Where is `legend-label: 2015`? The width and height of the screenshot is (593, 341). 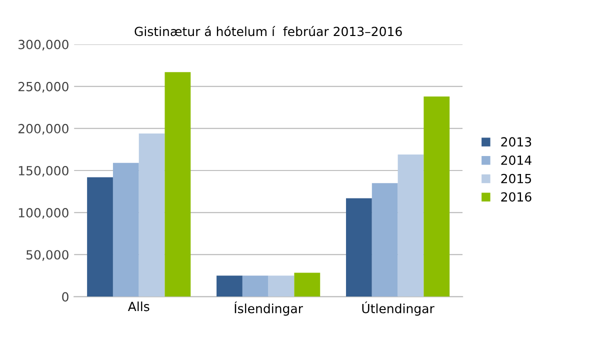 legend-label: 2015 is located at coordinates (516, 179).